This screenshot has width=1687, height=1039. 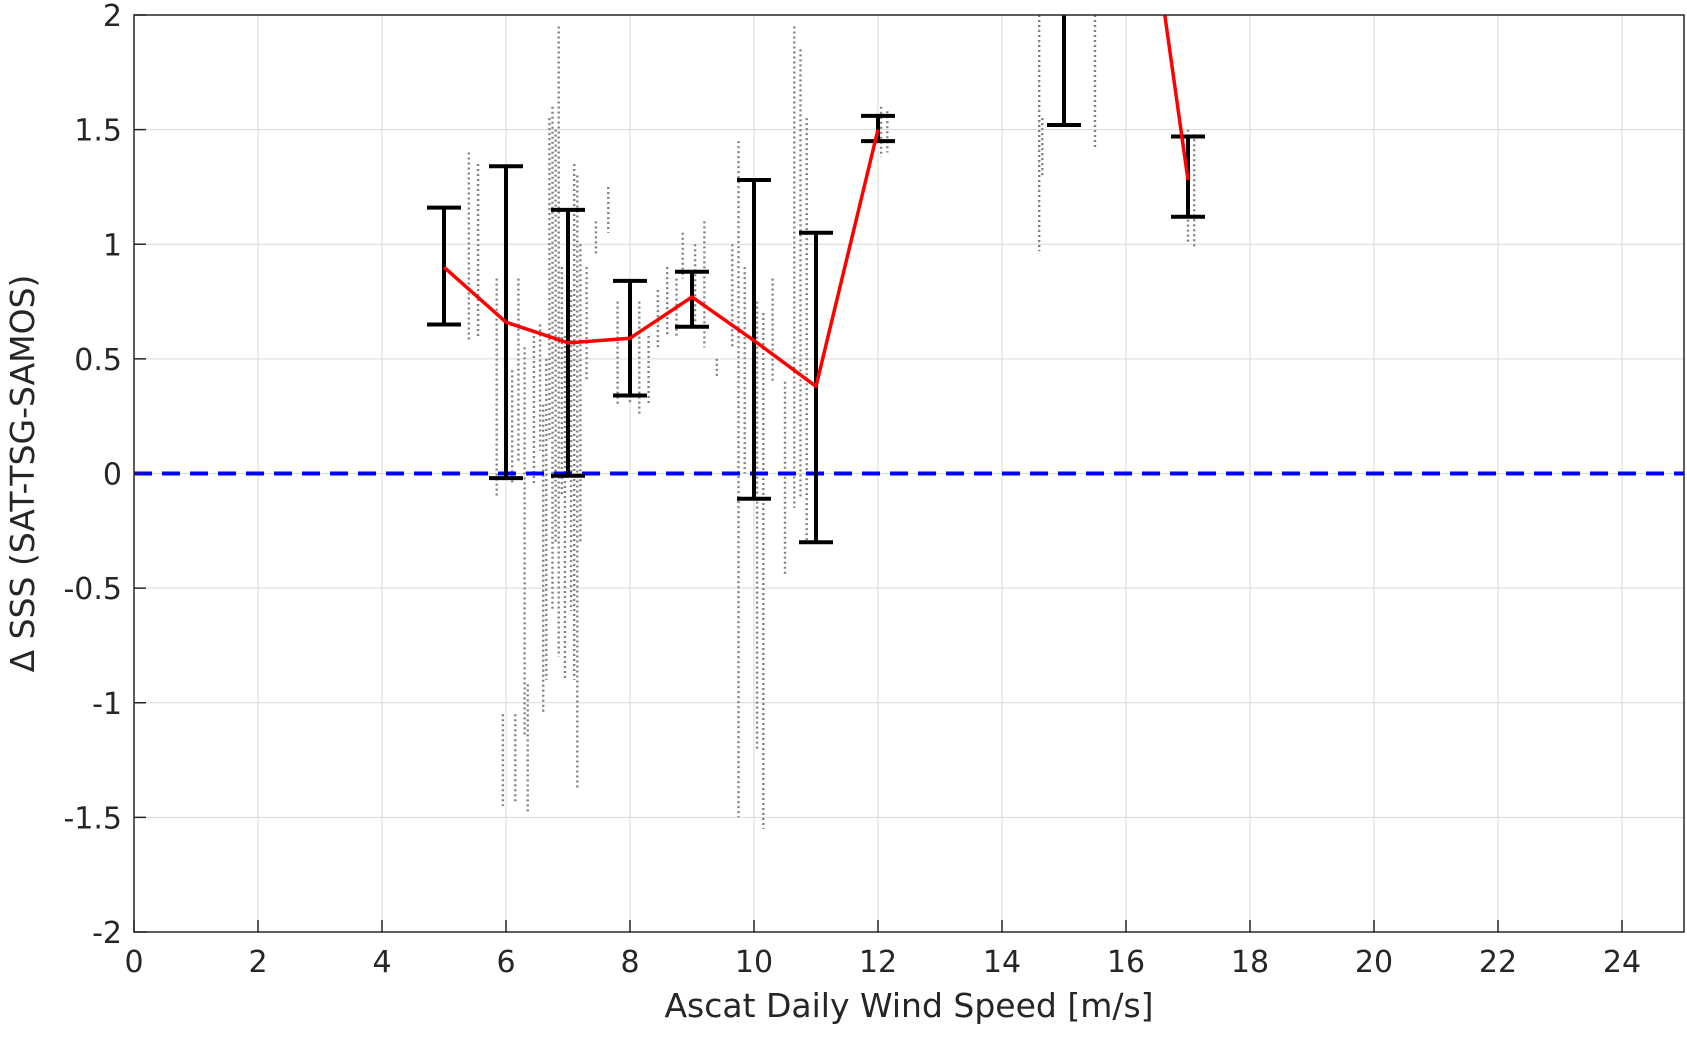 I want to click on x-tick-label: 16, so click(x=1126, y=962).